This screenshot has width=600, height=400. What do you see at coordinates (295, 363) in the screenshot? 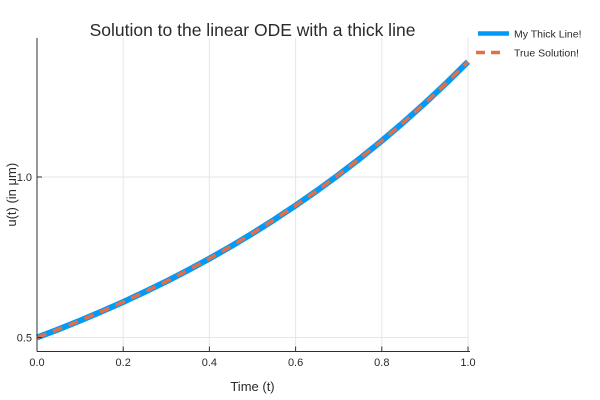
I see `x-tick-label: 0.6` at bounding box center [295, 363].